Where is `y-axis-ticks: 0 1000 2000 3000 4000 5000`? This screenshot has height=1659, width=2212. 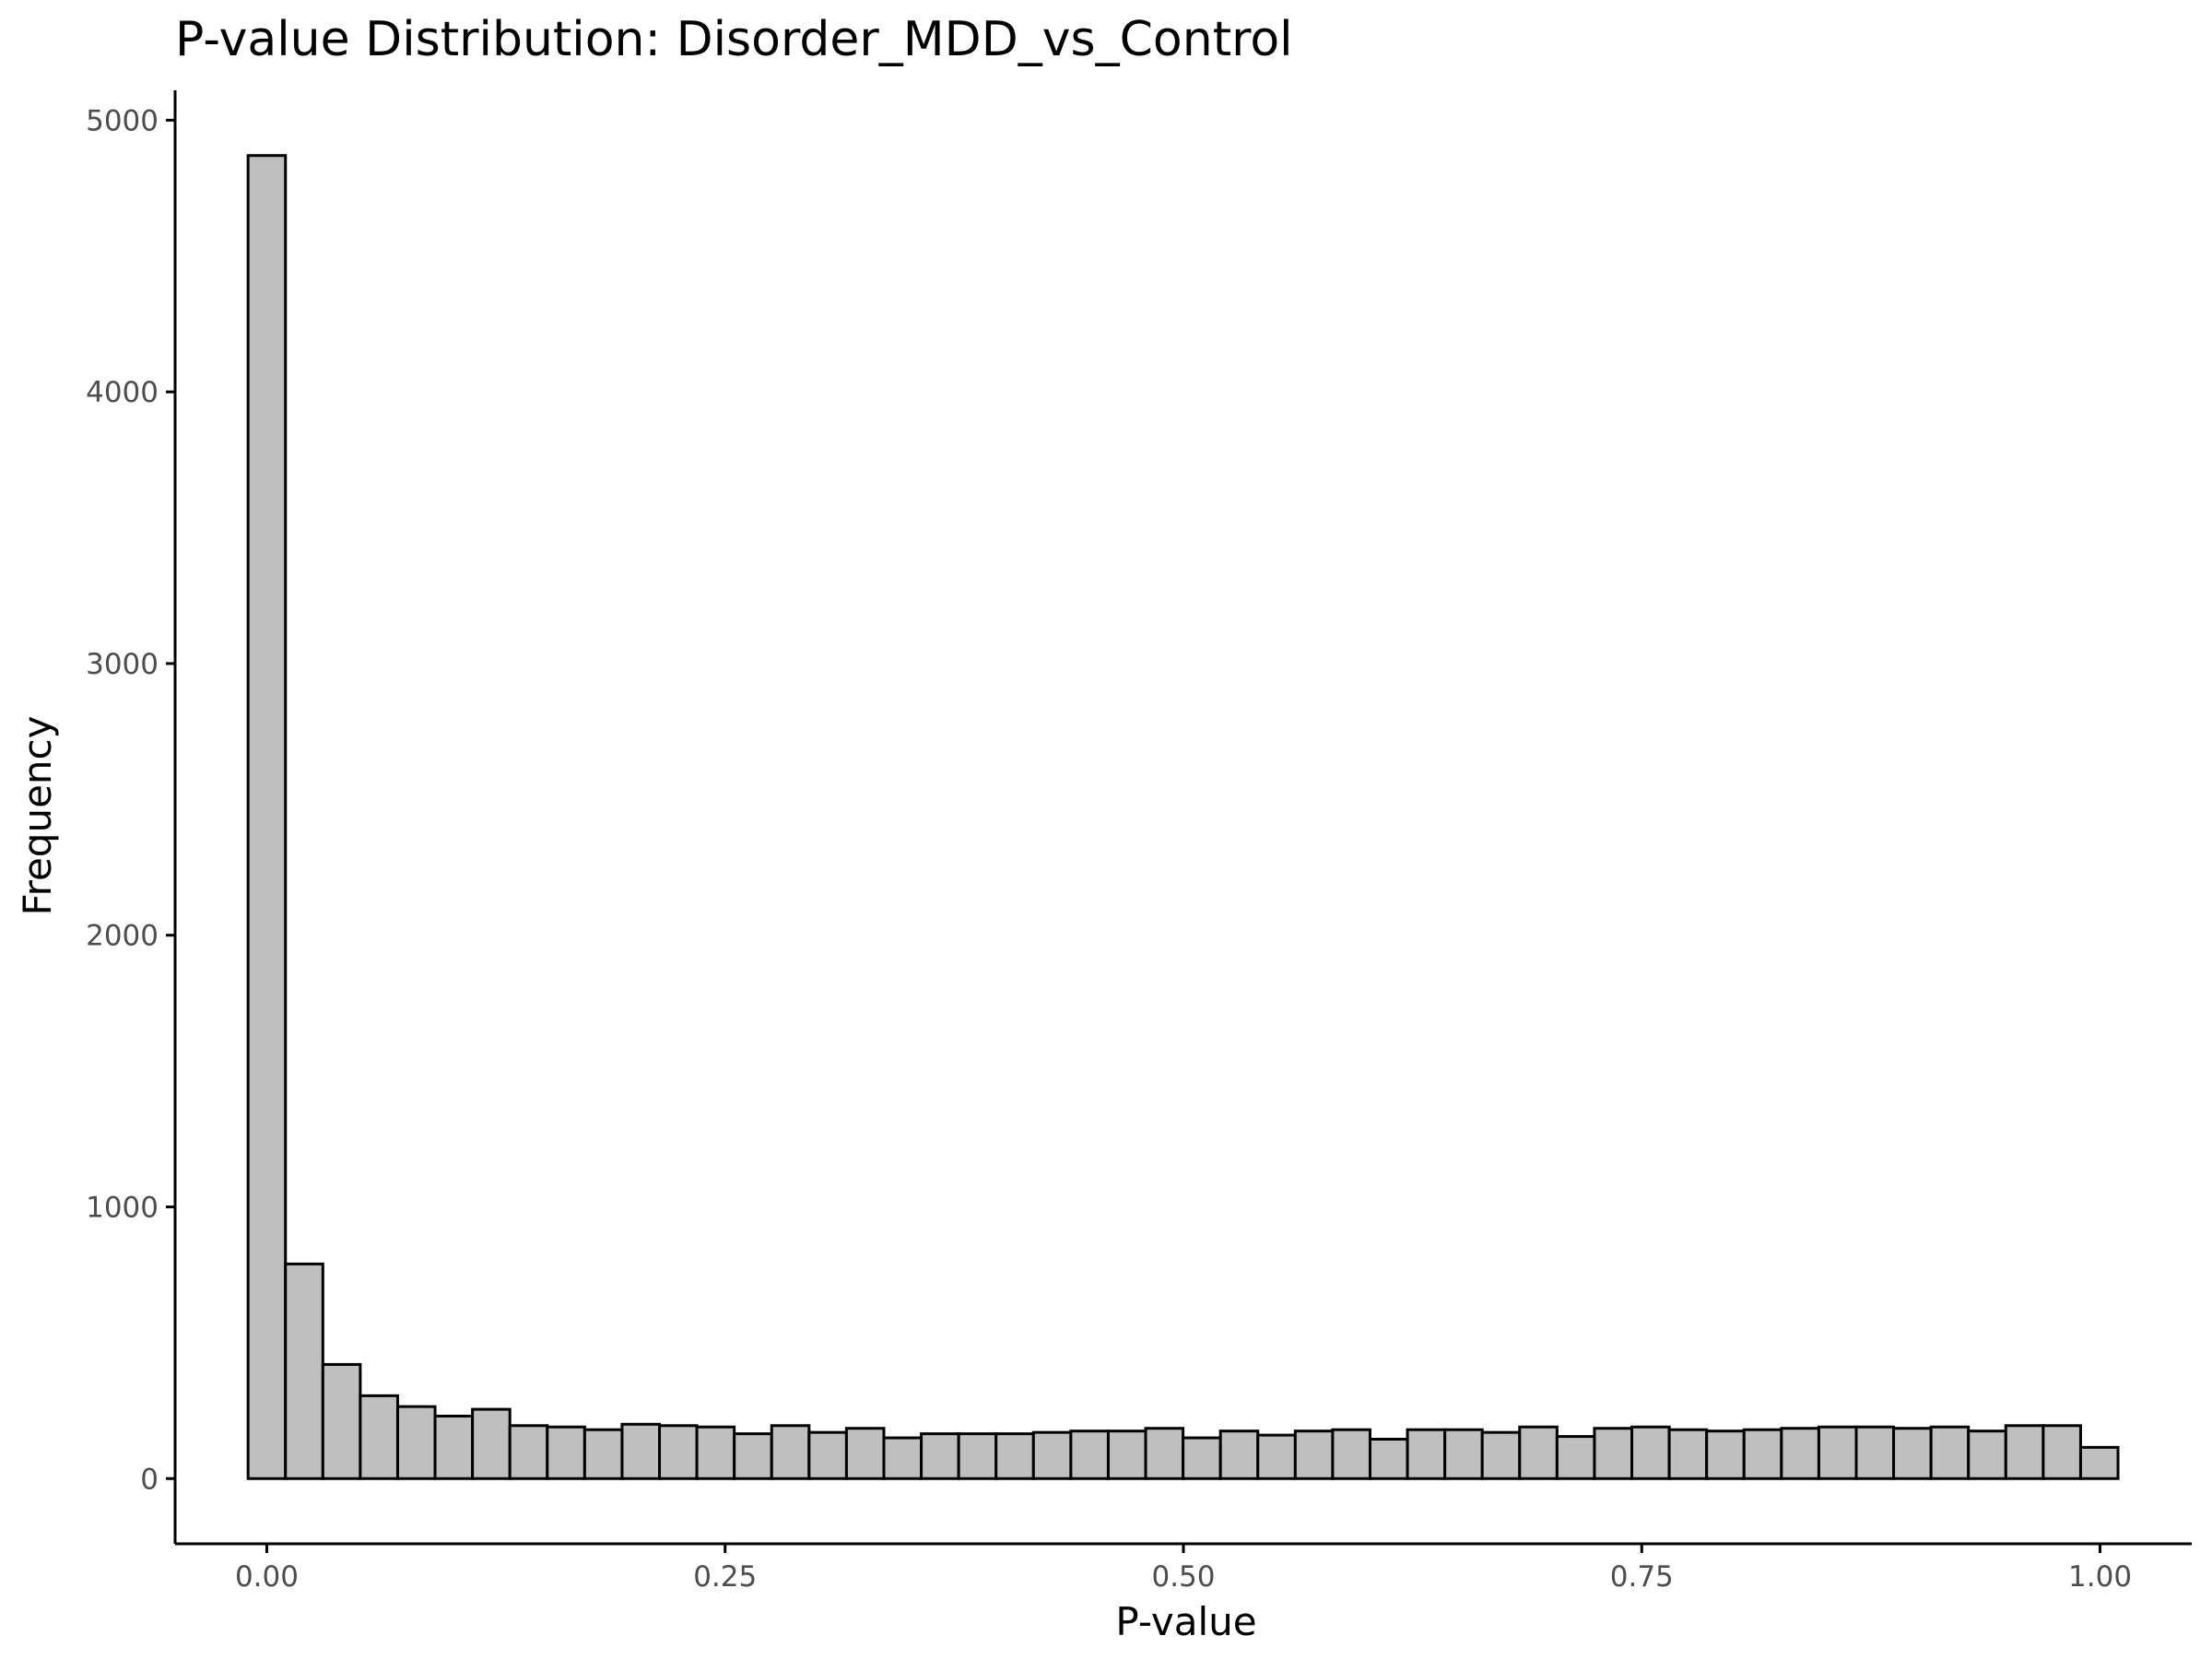 y-axis-ticks: 0 1000 2000 3000 4000 5000 is located at coordinates (130, 800).